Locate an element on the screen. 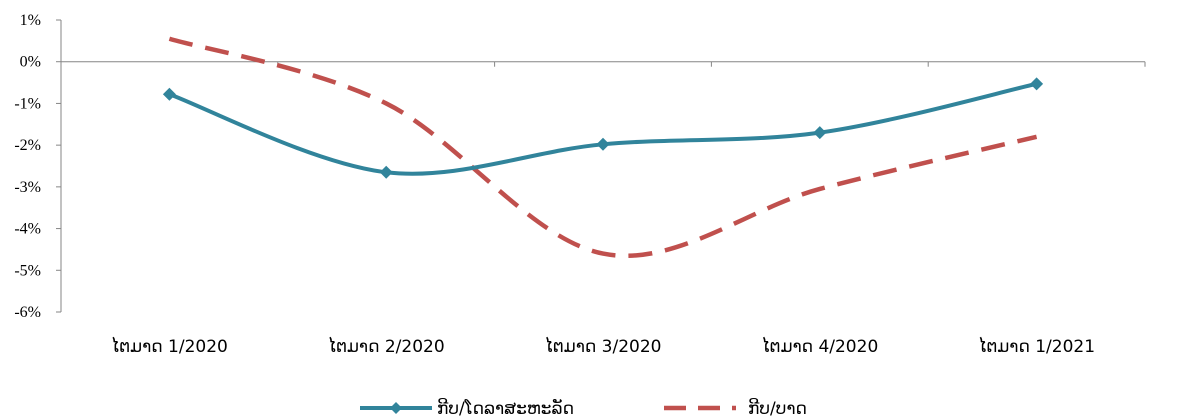  y-axis: 1% 0% -1% -2% -3% -4% -5% -6% is located at coordinates (38, 166).